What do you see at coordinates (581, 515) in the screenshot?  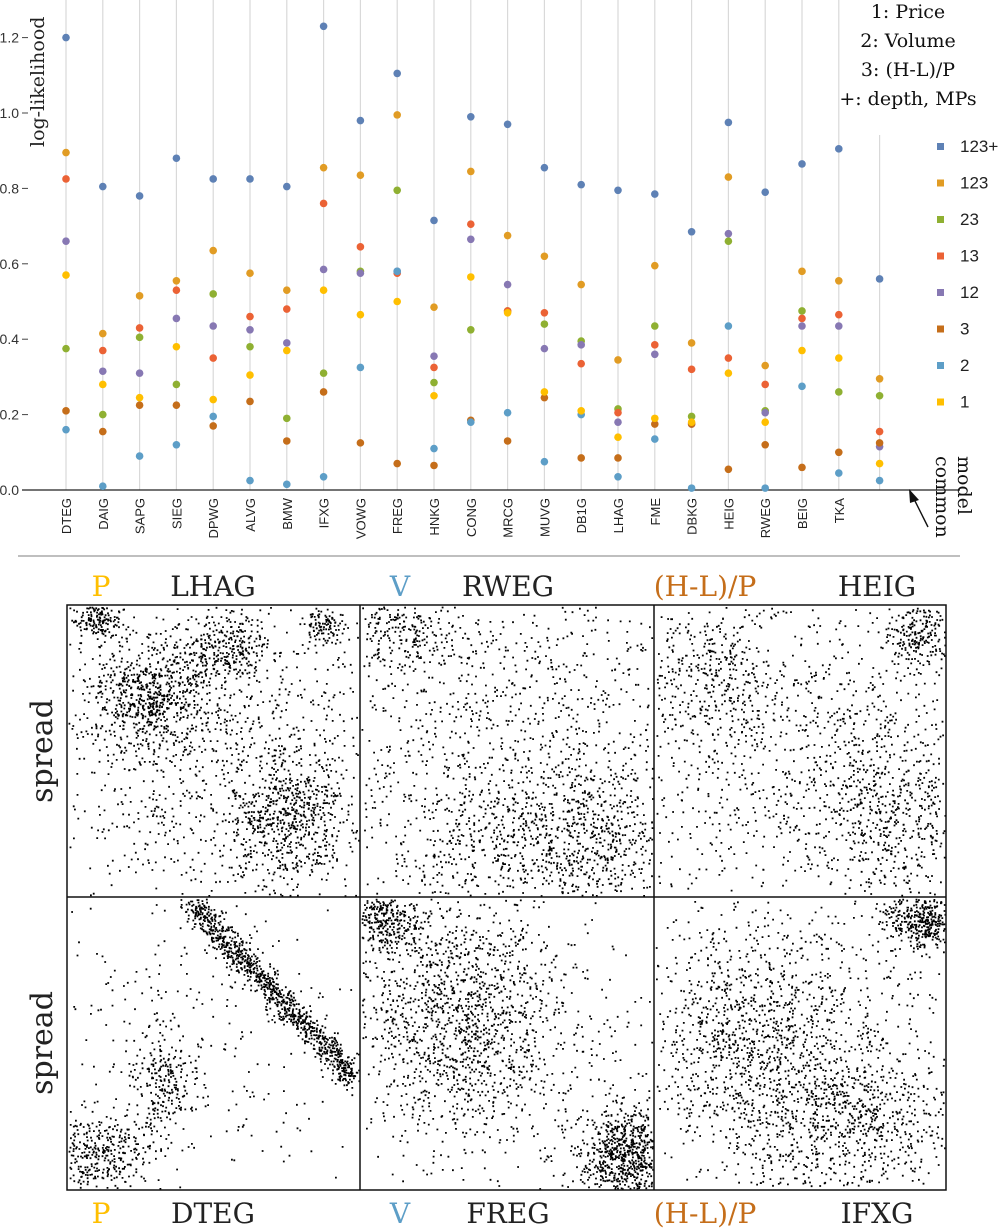 I see `x-tick-label: DB1G` at bounding box center [581, 515].